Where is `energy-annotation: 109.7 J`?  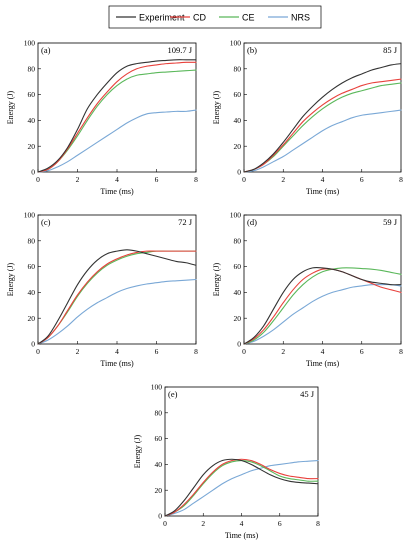
energy-annotation: 109.7 J is located at coordinates (179, 50).